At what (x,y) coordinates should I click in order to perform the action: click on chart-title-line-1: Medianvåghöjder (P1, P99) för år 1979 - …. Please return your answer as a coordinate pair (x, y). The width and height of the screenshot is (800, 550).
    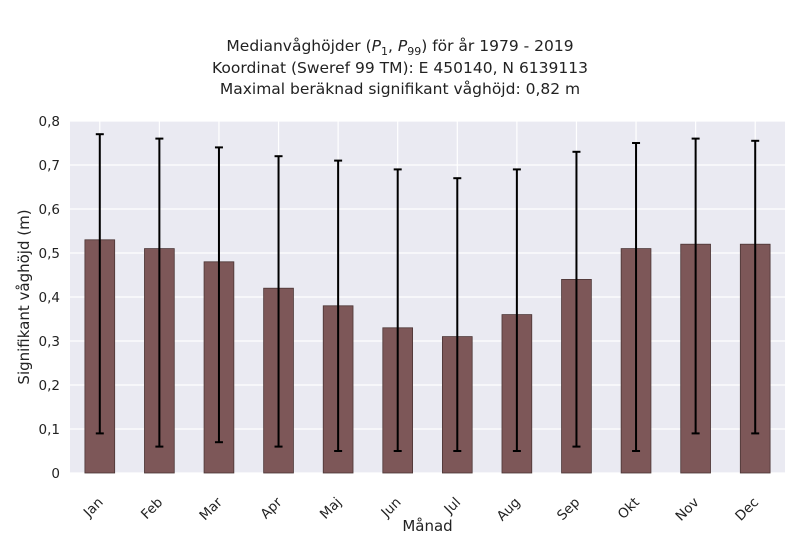
    Looking at the image, I should click on (400, 49).